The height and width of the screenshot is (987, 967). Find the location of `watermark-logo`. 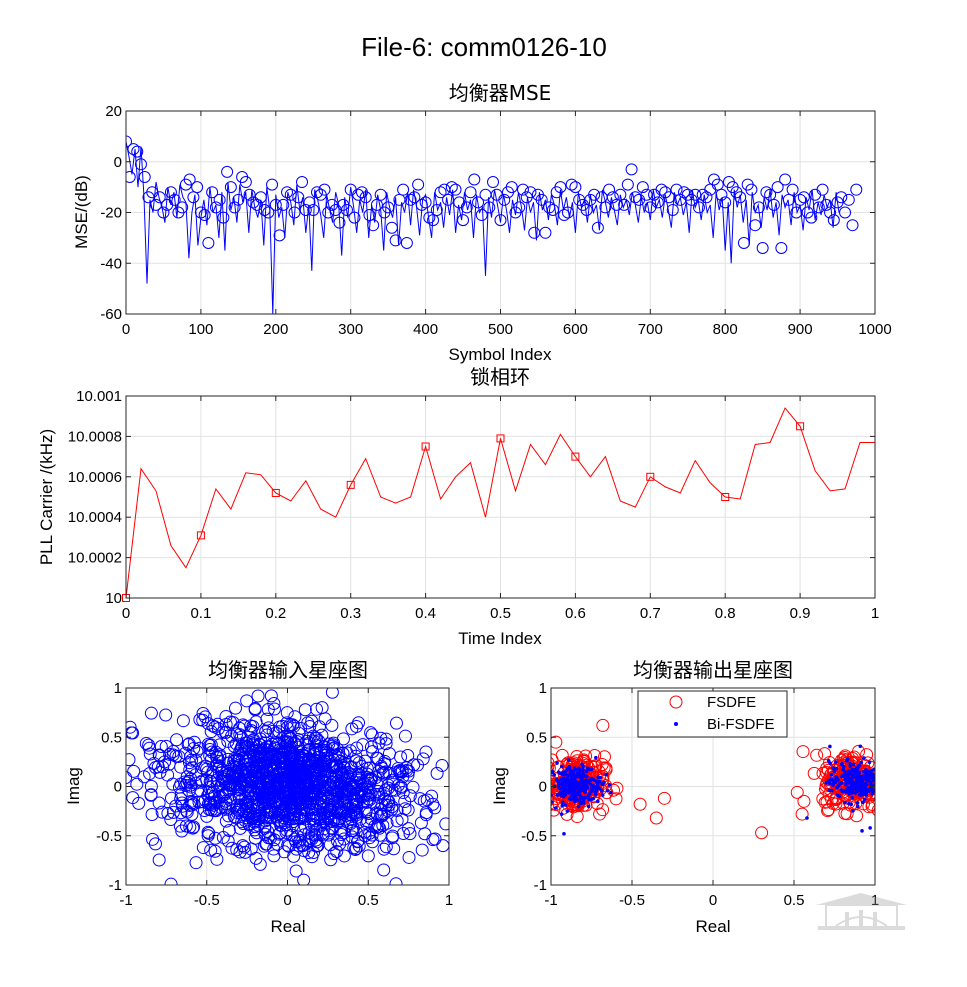

watermark-logo is located at coordinates (861, 911).